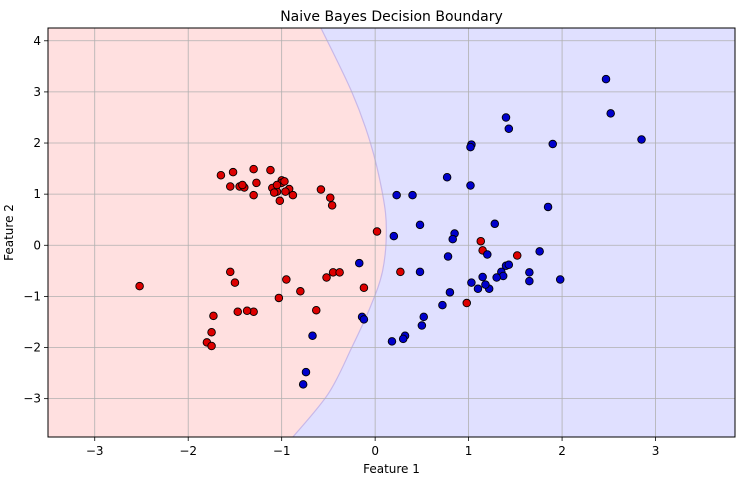 The height and width of the screenshot is (480, 743). Describe the element at coordinates (188, 451) in the screenshot. I see `x-tick-label: −2` at that location.